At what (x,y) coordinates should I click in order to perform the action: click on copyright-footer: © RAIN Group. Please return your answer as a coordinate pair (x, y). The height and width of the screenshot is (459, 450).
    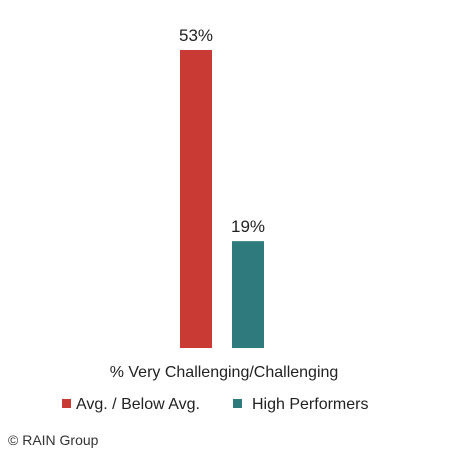
    Looking at the image, I should click on (53, 440).